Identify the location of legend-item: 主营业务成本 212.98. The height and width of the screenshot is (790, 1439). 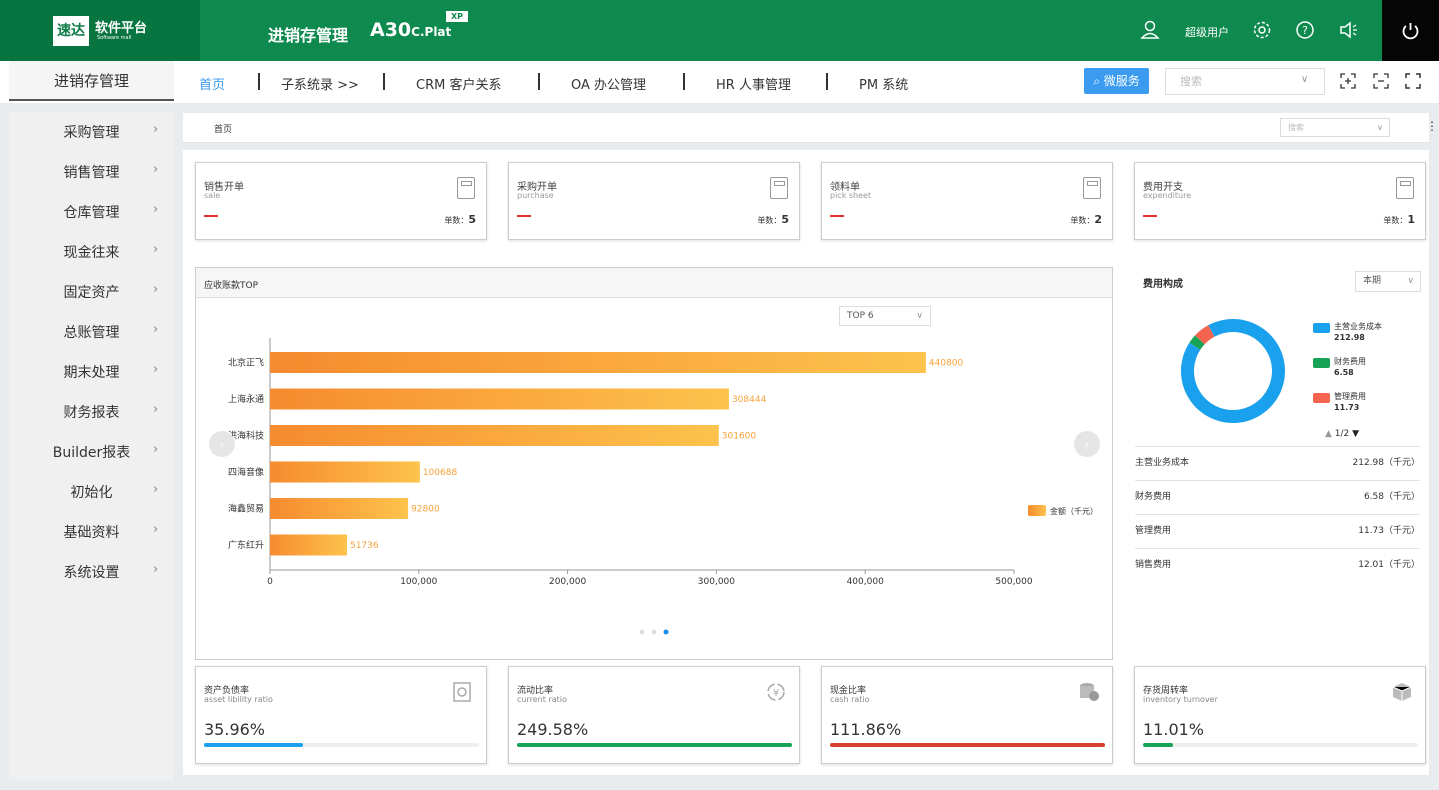
(1347, 332).